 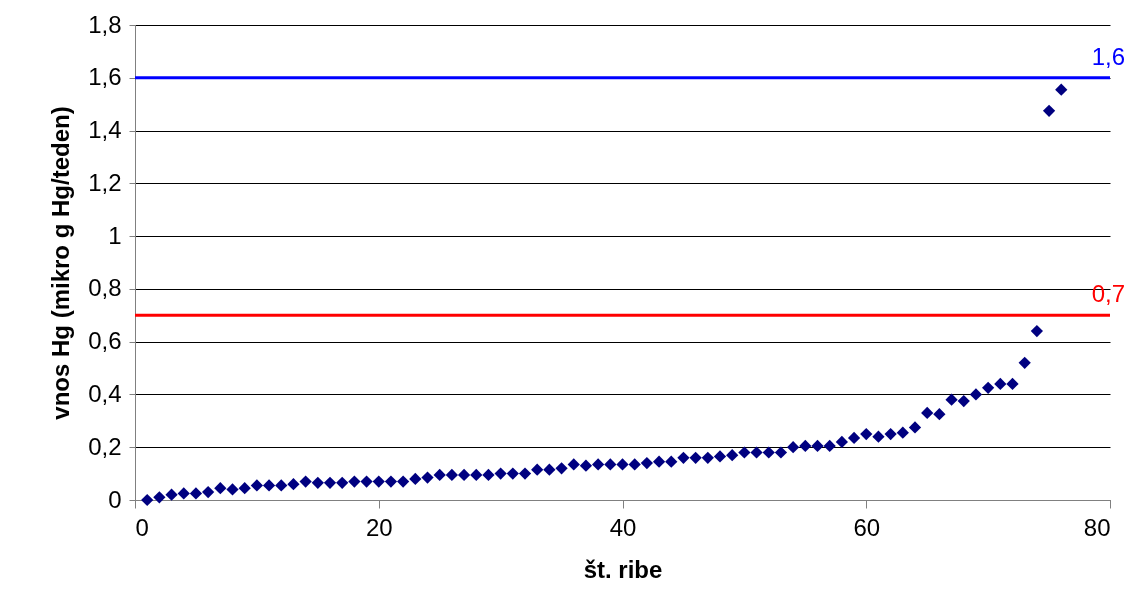 I want to click on y-tick-label: 1,2, so click(x=105, y=182).